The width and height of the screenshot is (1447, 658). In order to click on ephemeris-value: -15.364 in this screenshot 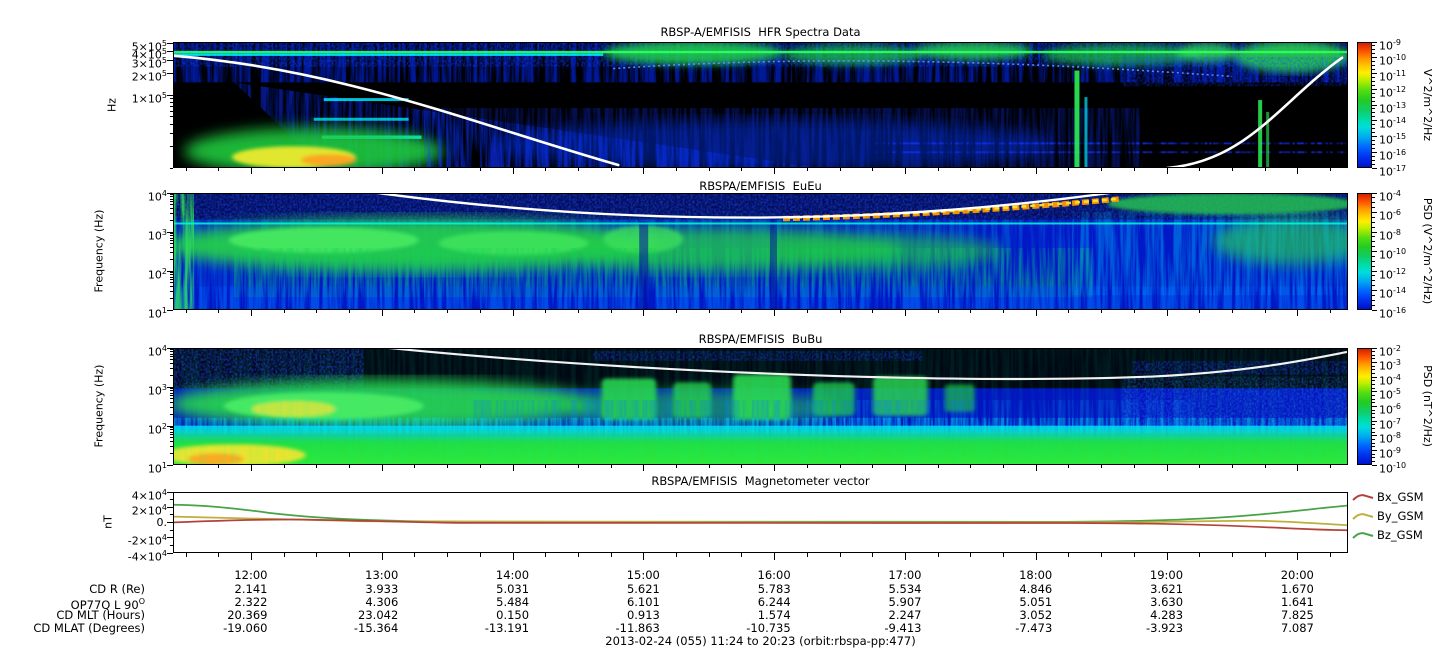, I will do `click(376, 628)`.